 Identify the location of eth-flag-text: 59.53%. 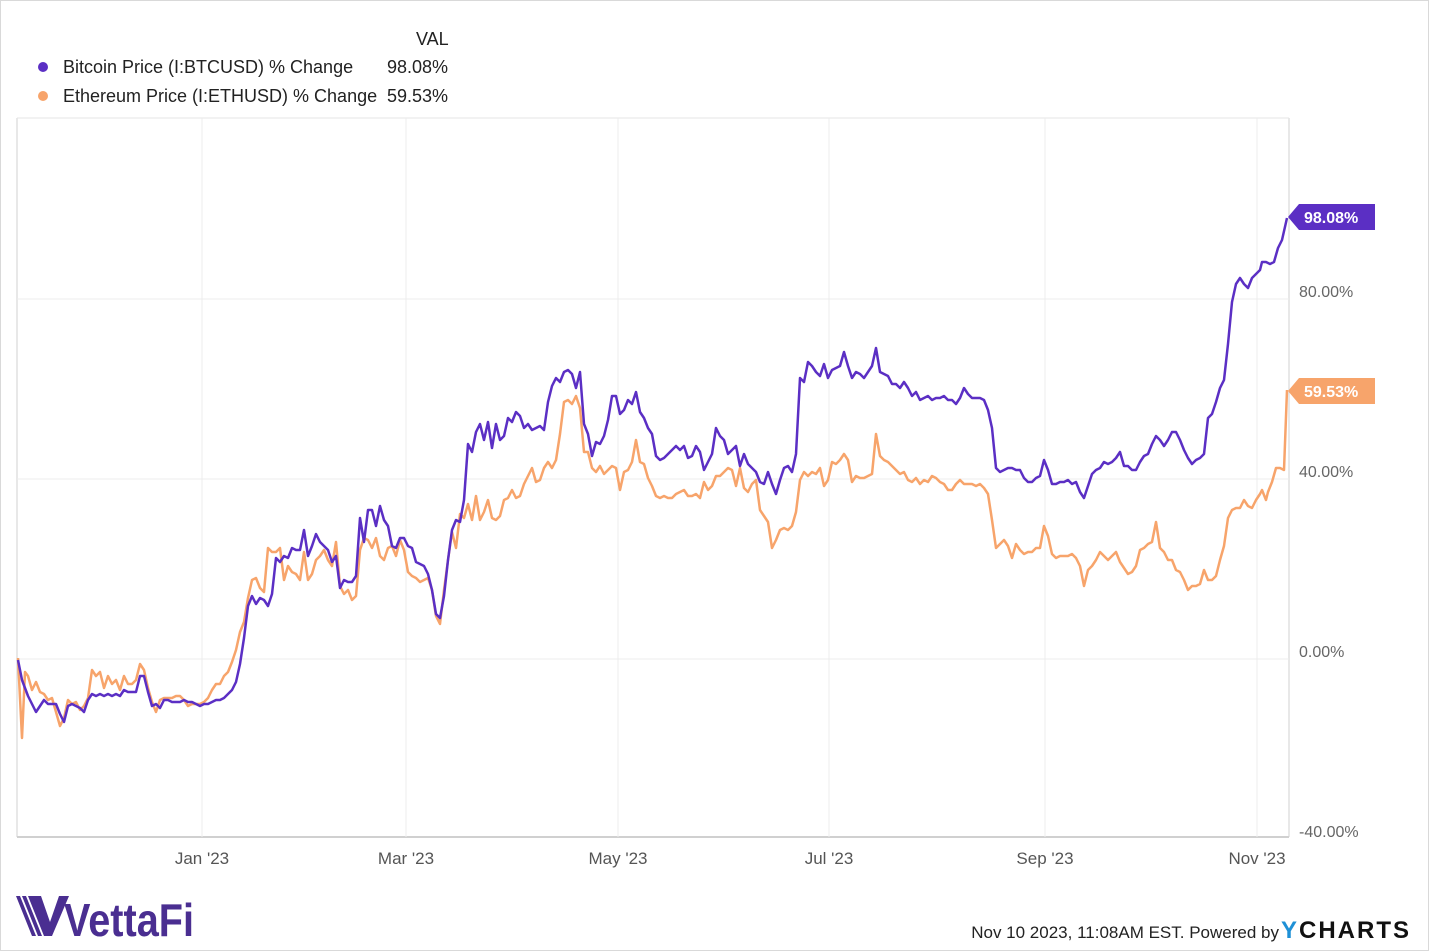
(1331, 392).